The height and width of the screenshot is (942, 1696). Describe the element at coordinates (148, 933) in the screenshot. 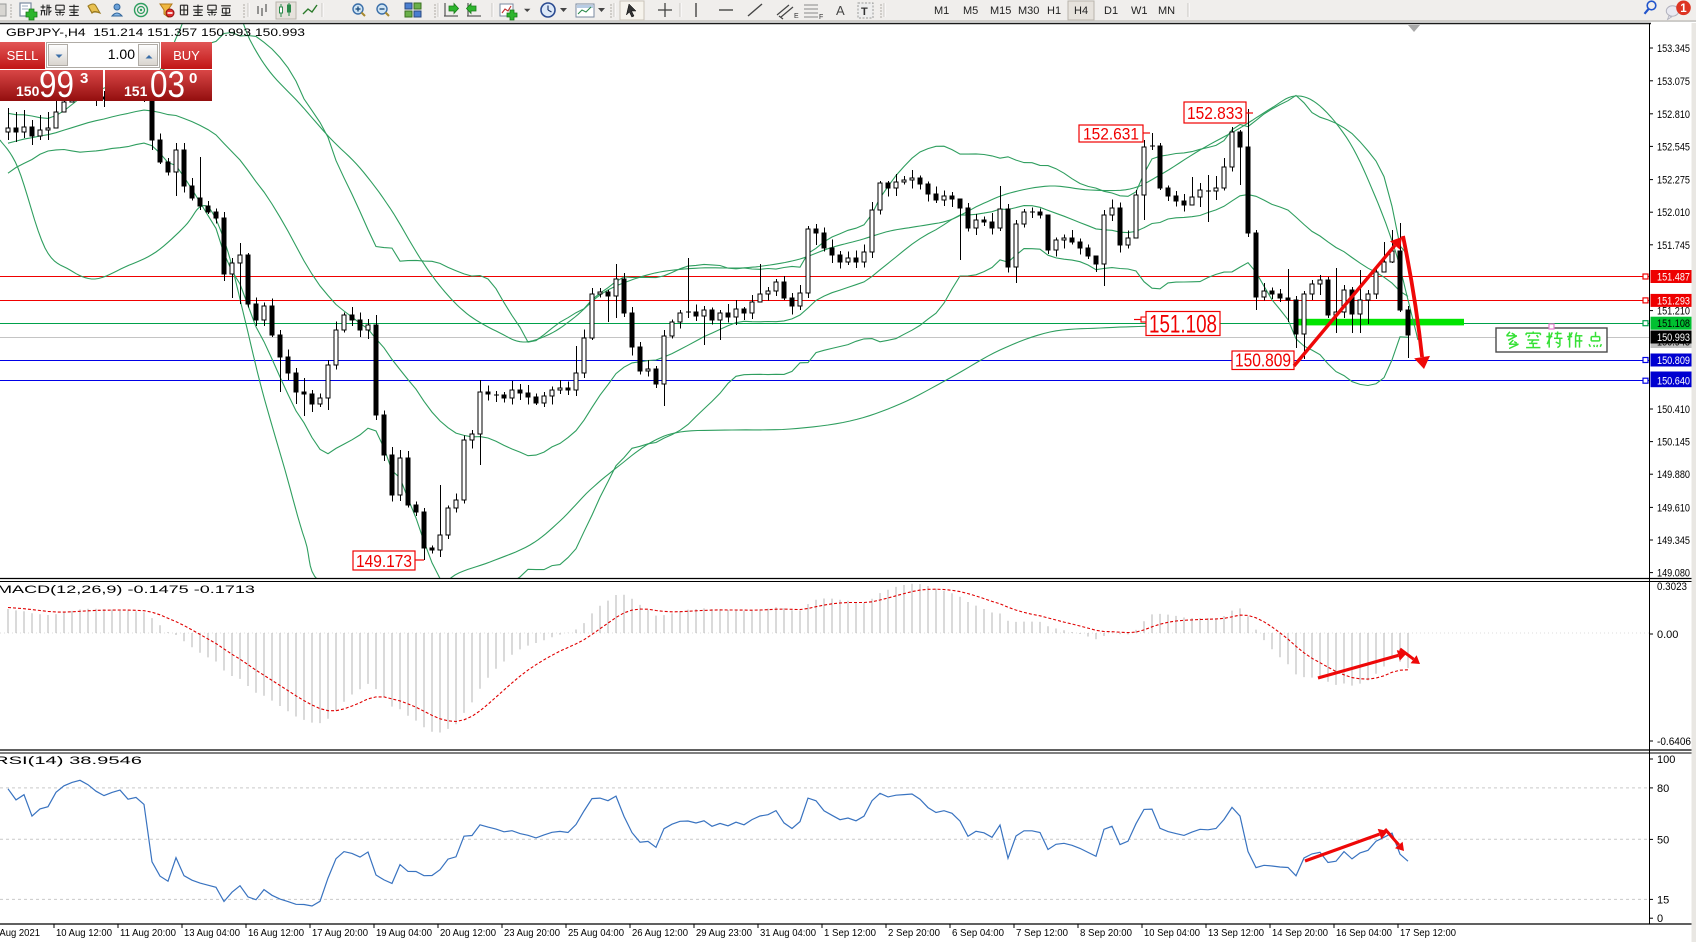

I see `svg-text: 11 Aug 20:00` at that location.